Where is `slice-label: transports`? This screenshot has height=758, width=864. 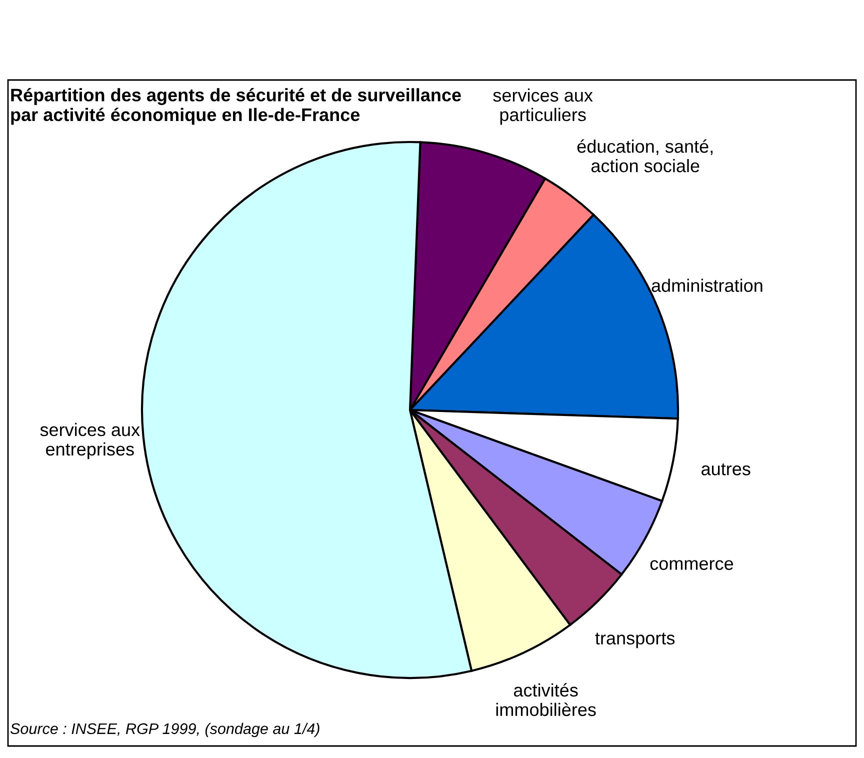
slice-label: transports is located at coordinates (635, 640).